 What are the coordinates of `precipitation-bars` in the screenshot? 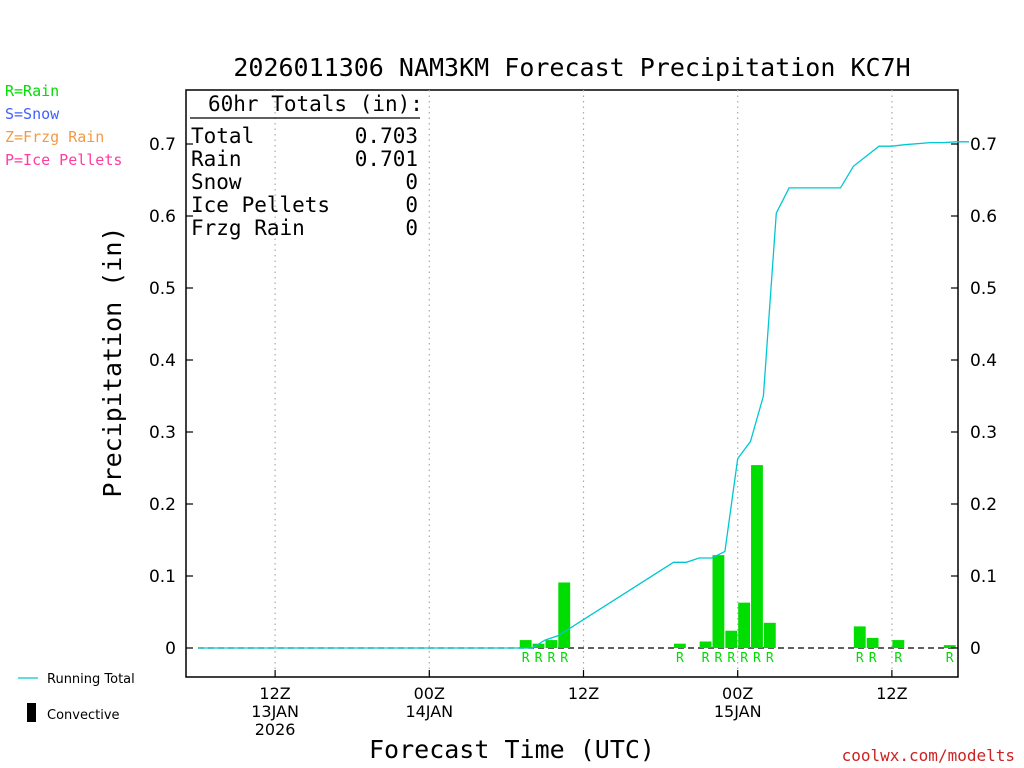 It's located at (737, 556).